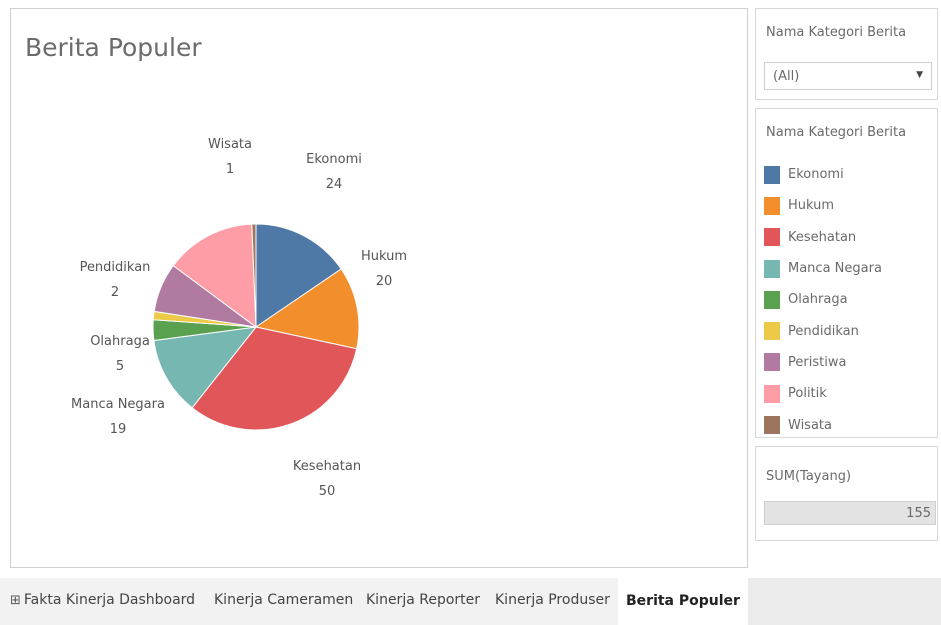  What do you see at coordinates (274, 378) in the screenshot?
I see `pie-slice-kesehatan` at bounding box center [274, 378].